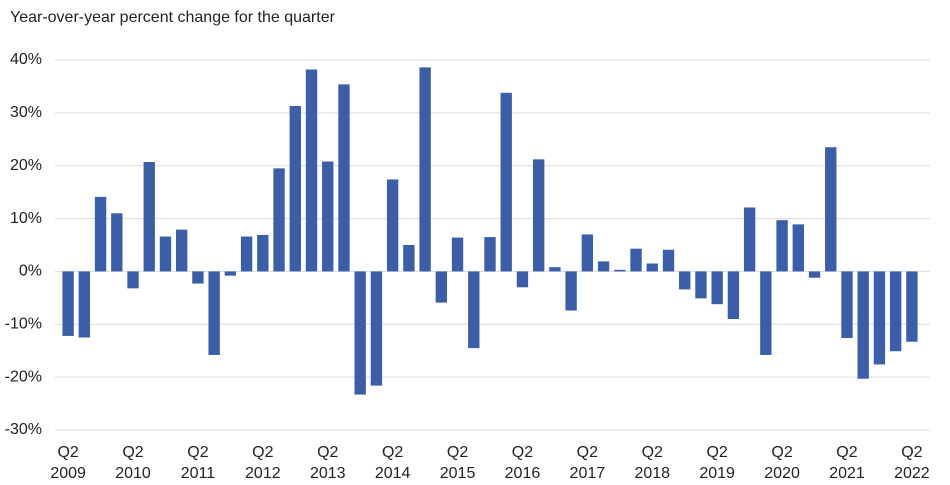 Image resolution: width=950 pixels, height=485 pixels. I want to click on x-tick-label: Q2 2019, so click(717, 463).